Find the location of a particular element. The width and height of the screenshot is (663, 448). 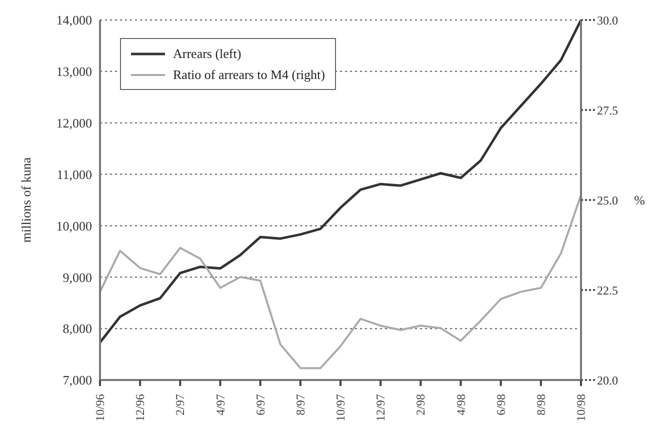

x-tick-label: 2/97 is located at coordinates (180, 405).